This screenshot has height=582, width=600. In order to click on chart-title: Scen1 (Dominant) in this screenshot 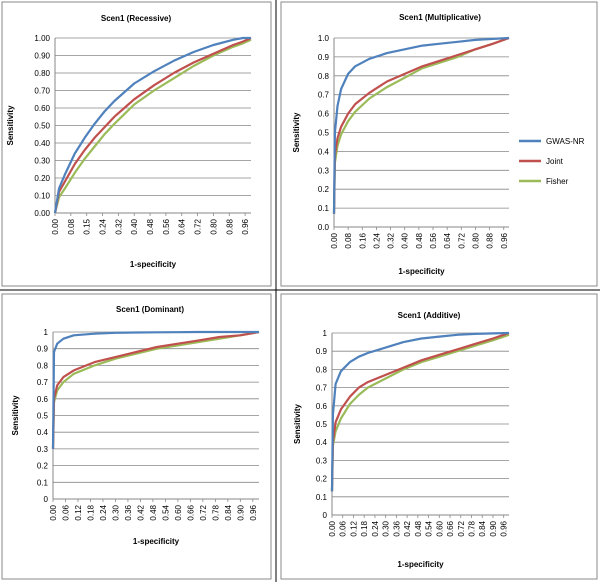, I will do `click(150, 309)`.